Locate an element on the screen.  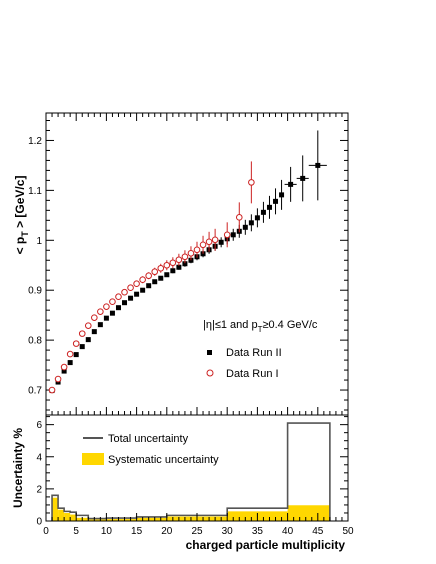
x-tick-label: 0 is located at coordinates (46, 531).